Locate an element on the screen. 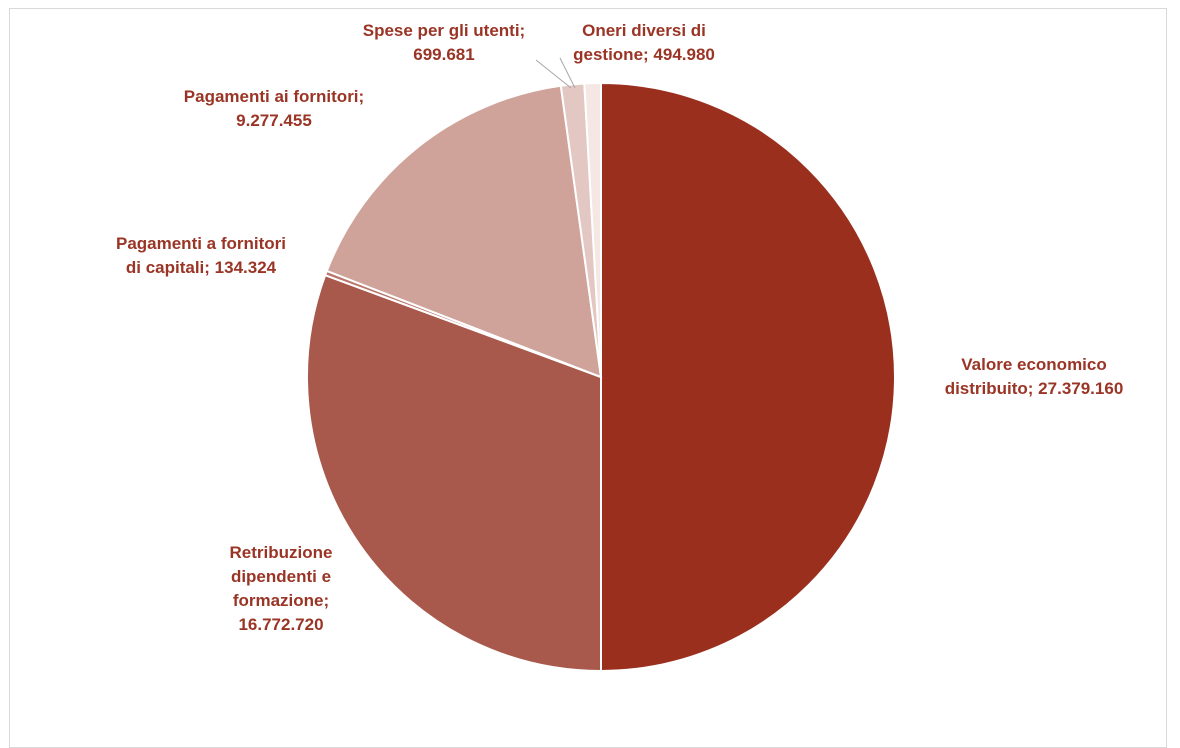 Image resolution: width=1180 pixels, height=748 pixels. pie-slice-oneri-diversi-di-gestione is located at coordinates (592, 229).